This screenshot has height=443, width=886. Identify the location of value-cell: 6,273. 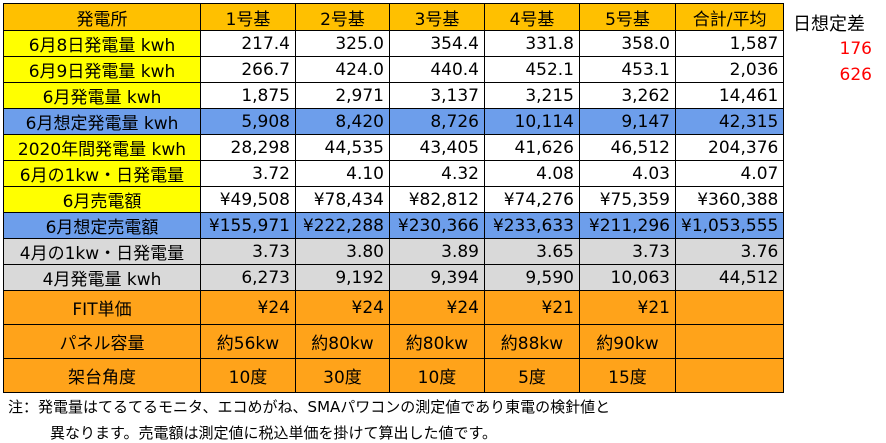
(248, 277).